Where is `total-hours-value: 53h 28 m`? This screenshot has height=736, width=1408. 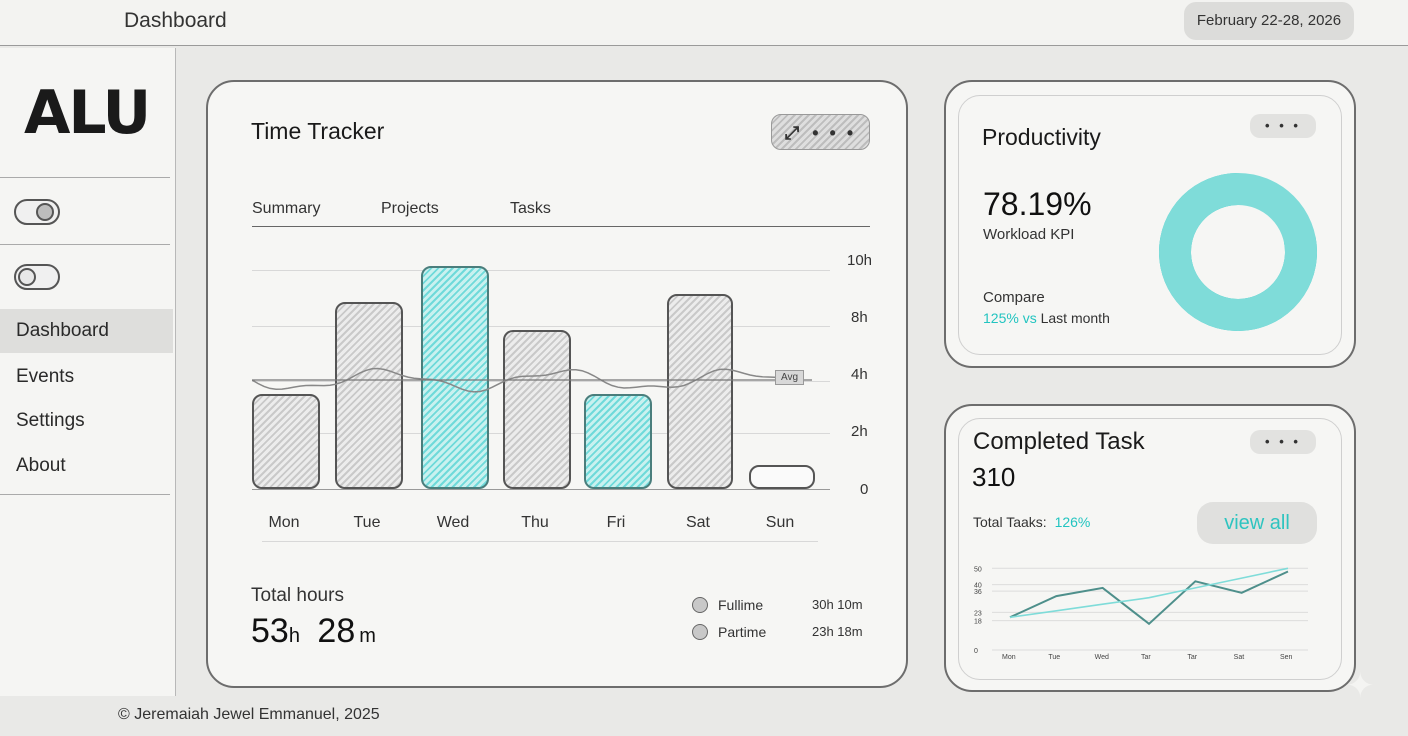 total-hours-value: 53h 28 m is located at coordinates (313, 631).